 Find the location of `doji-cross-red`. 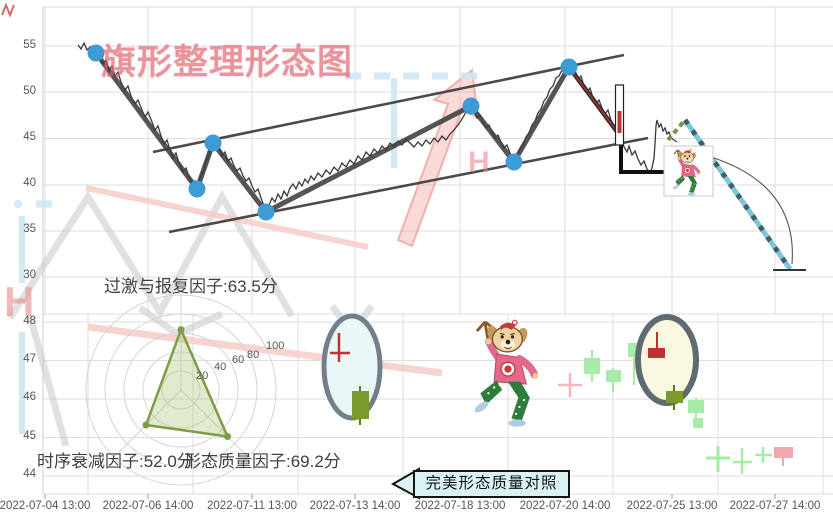

doji-cross-red is located at coordinates (340, 347).